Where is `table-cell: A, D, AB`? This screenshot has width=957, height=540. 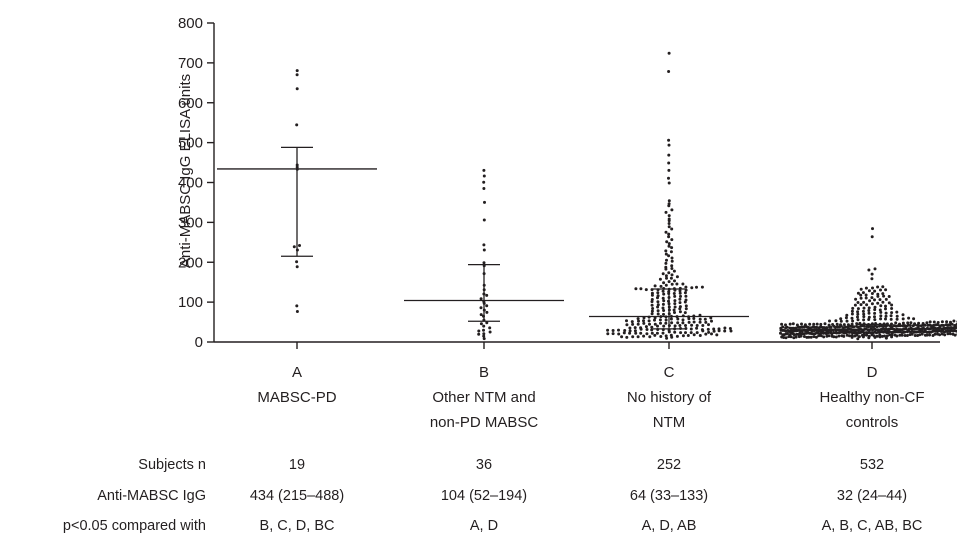 table-cell: A, D, AB is located at coordinates (669, 526).